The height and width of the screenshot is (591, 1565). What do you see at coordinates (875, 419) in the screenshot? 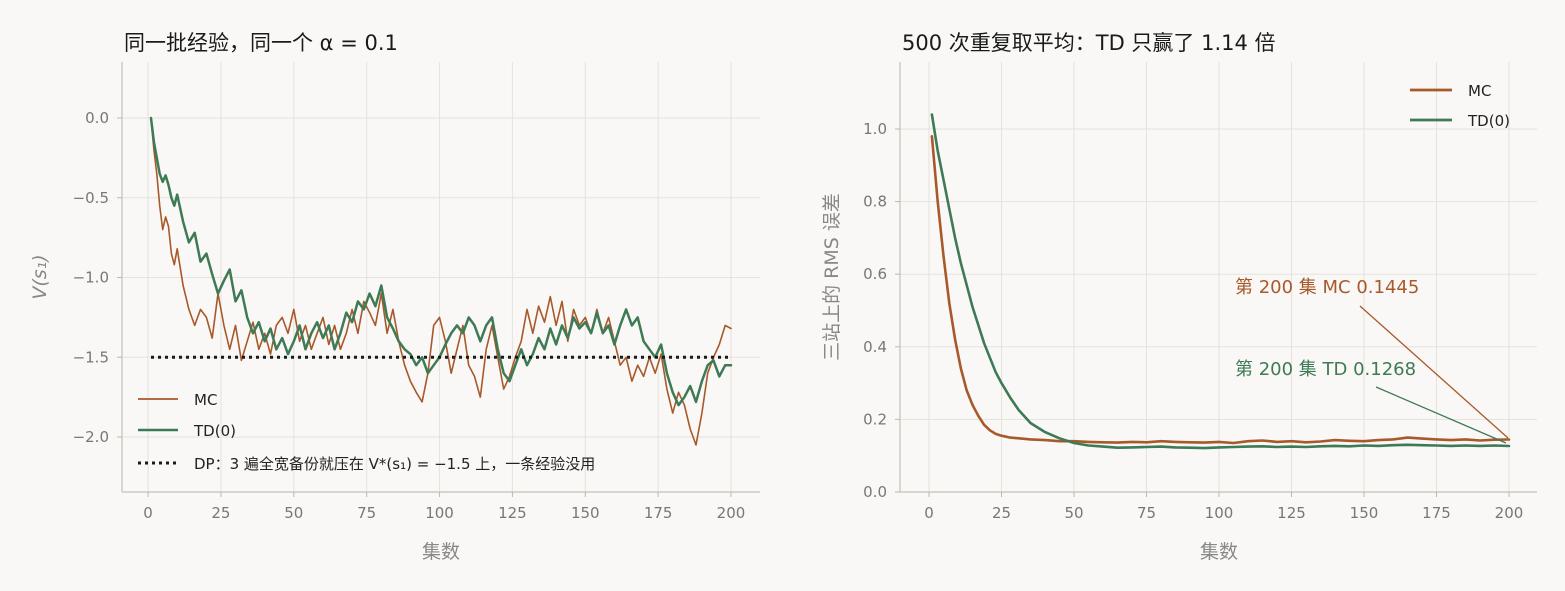
I see `y-tick-label: 0.2` at bounding box center [875, 419].